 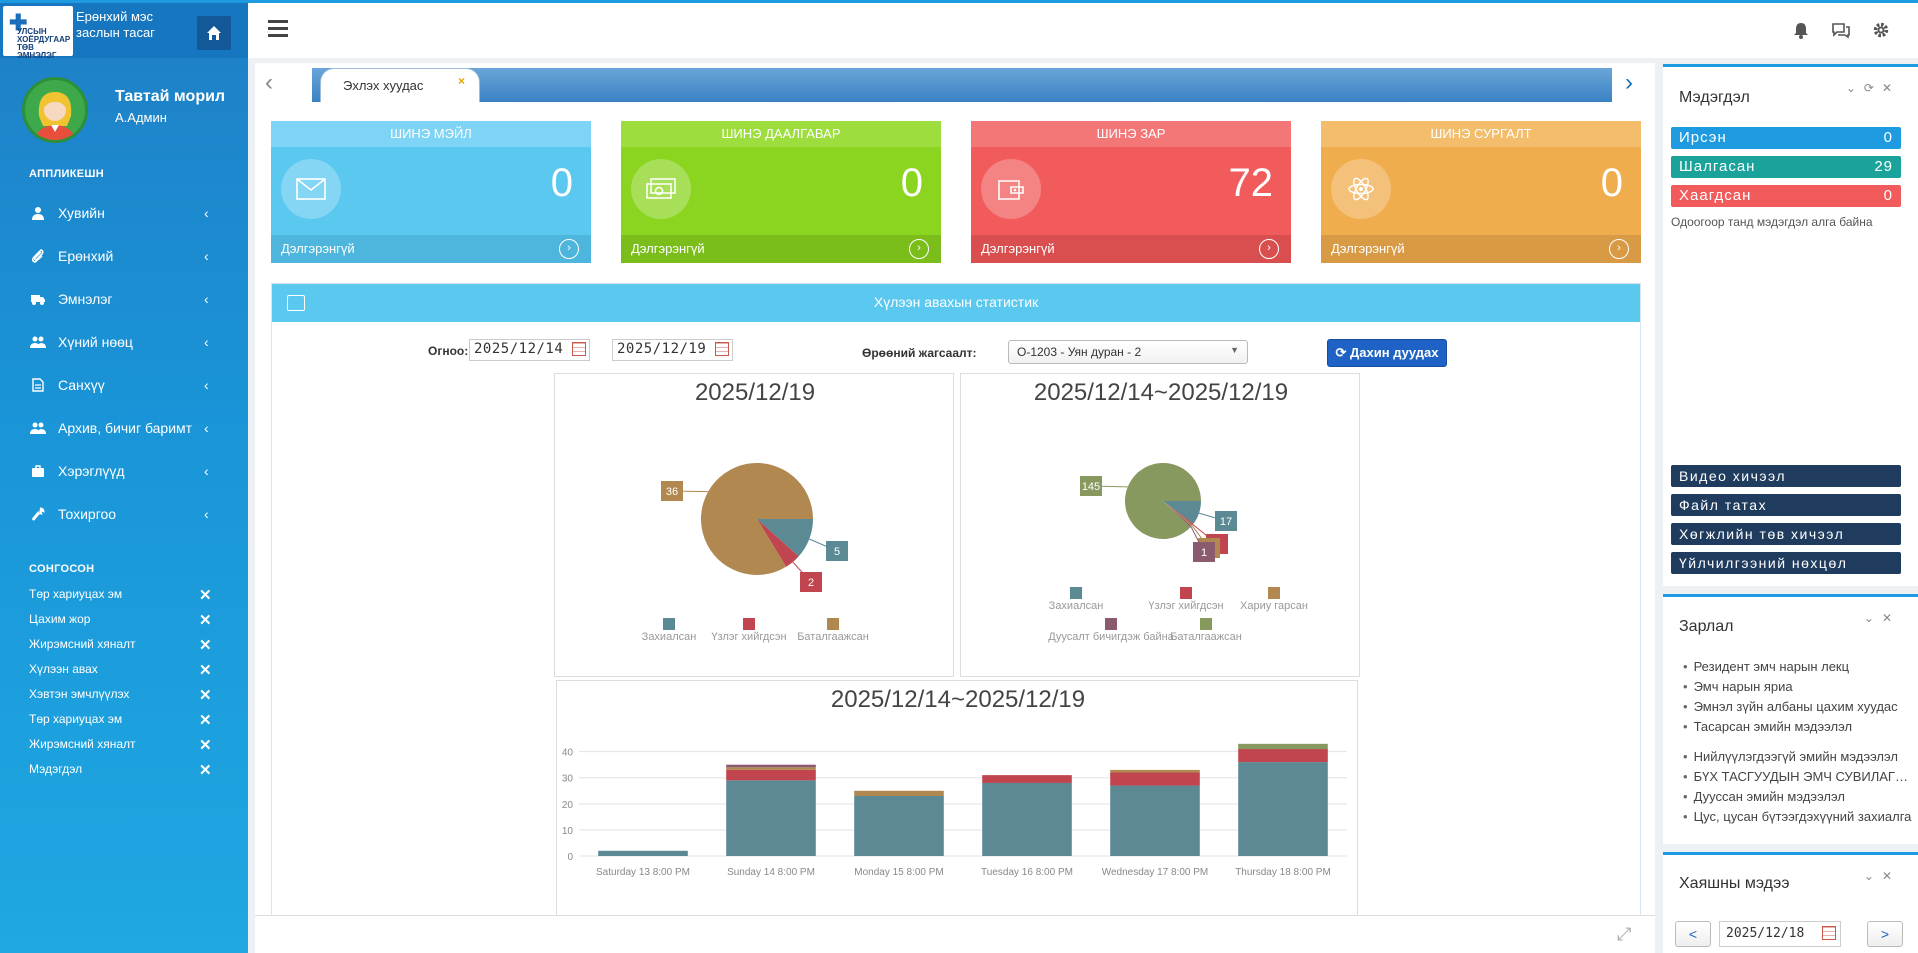 What do you see at coordinates (1801, 30) in the screenshot?
I see `bell-icon` at bounding box center [1801, 30].